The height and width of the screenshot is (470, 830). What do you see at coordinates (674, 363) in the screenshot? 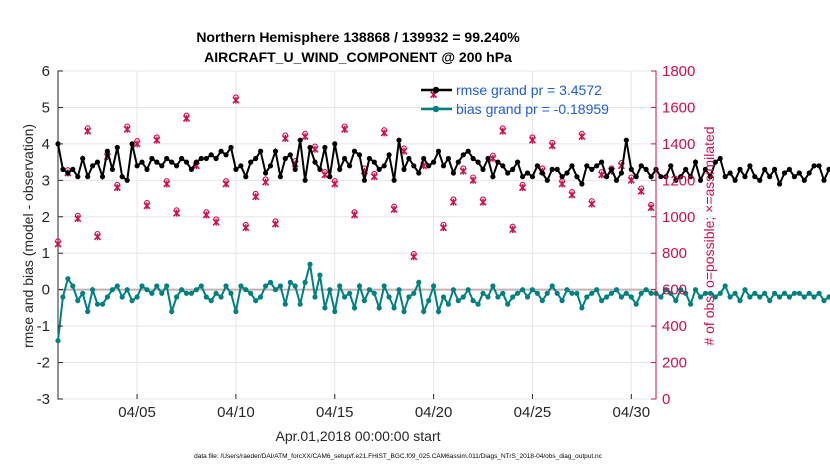
I see `y-right-tick-label: 200` at bounding box center [674, 363].